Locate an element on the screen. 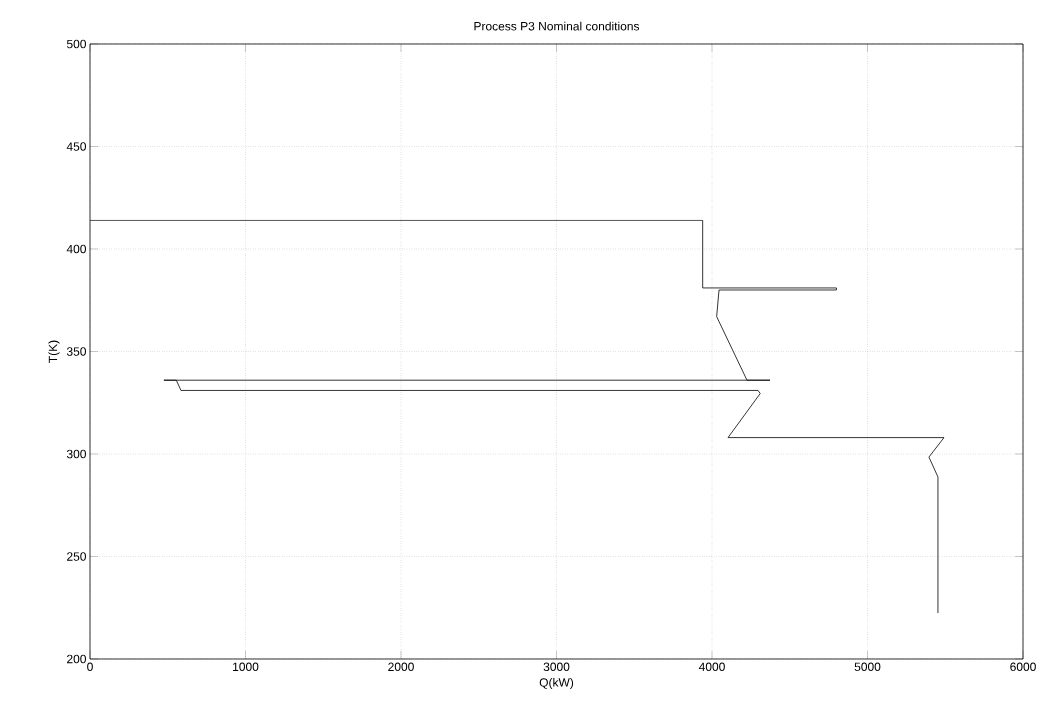 The image size is (1043, 725). y-tick-label: 250 is located at coordinates (76, 556).